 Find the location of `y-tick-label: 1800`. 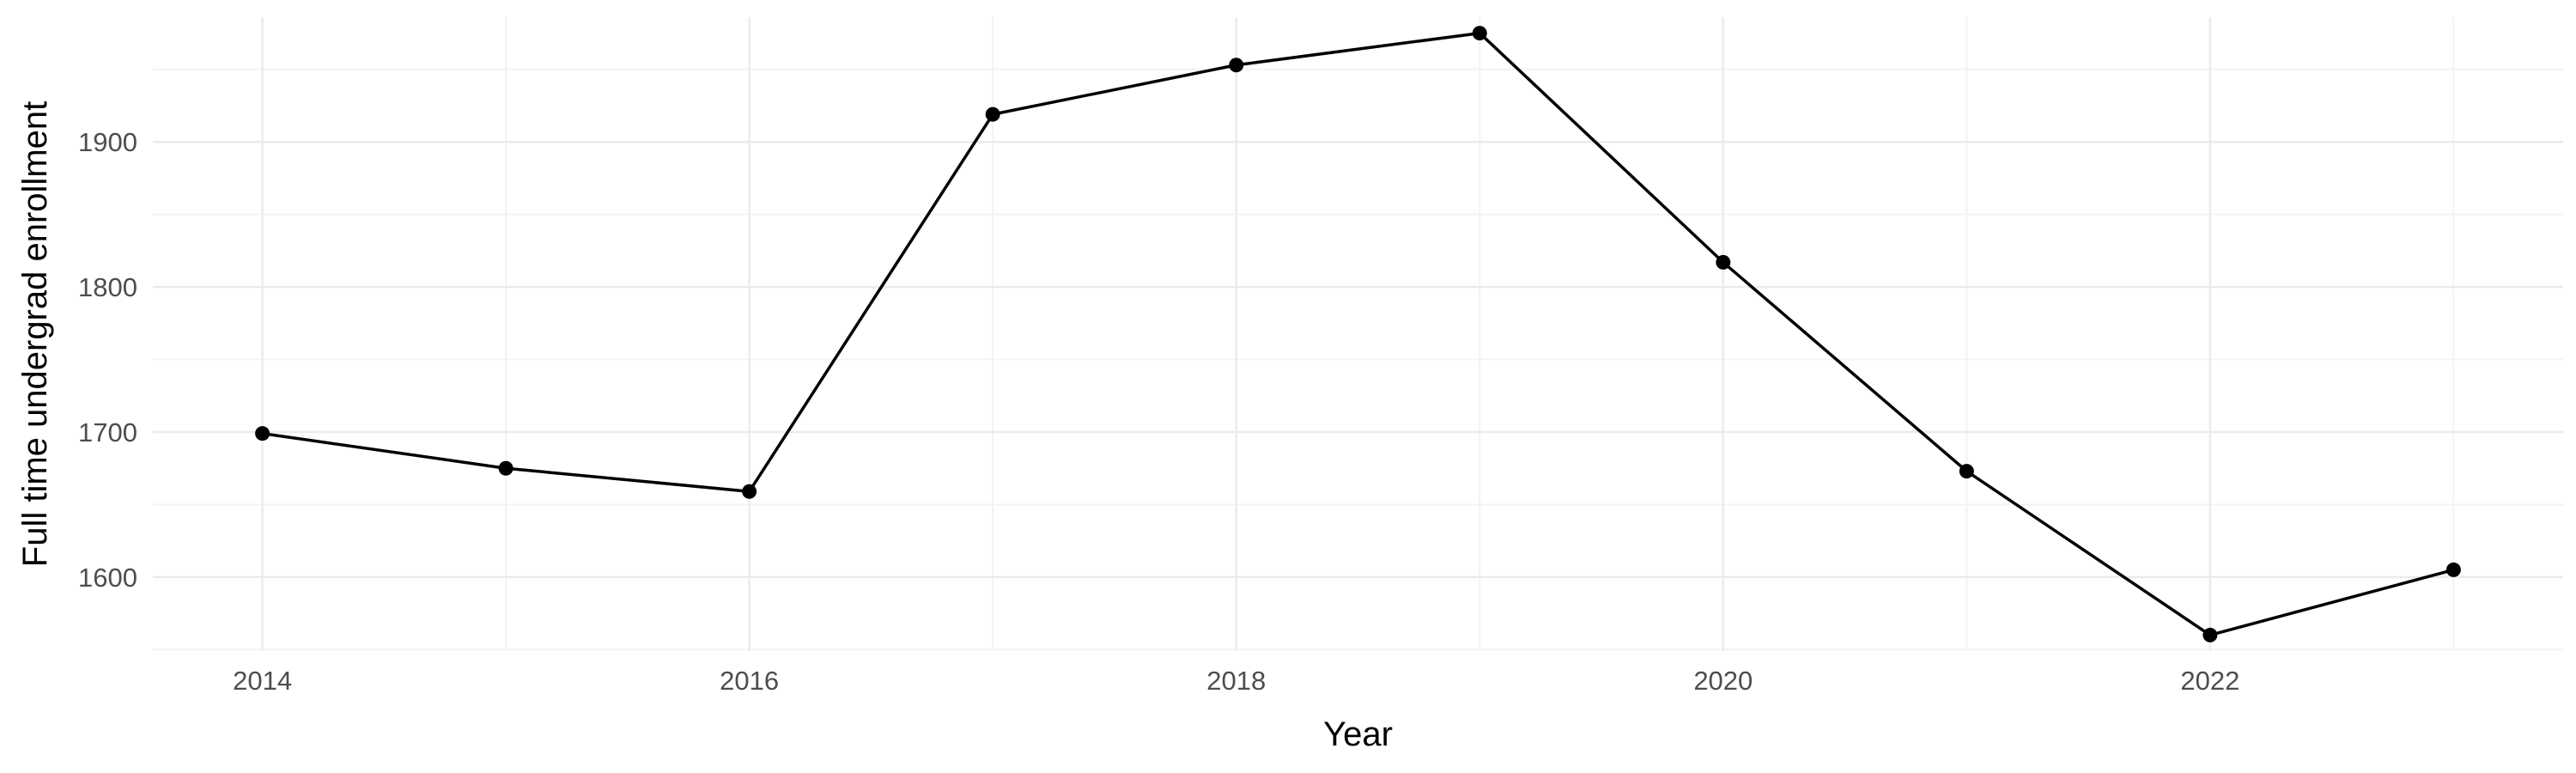

y-tick-label: 1800 is located at coordinates (107, 287).